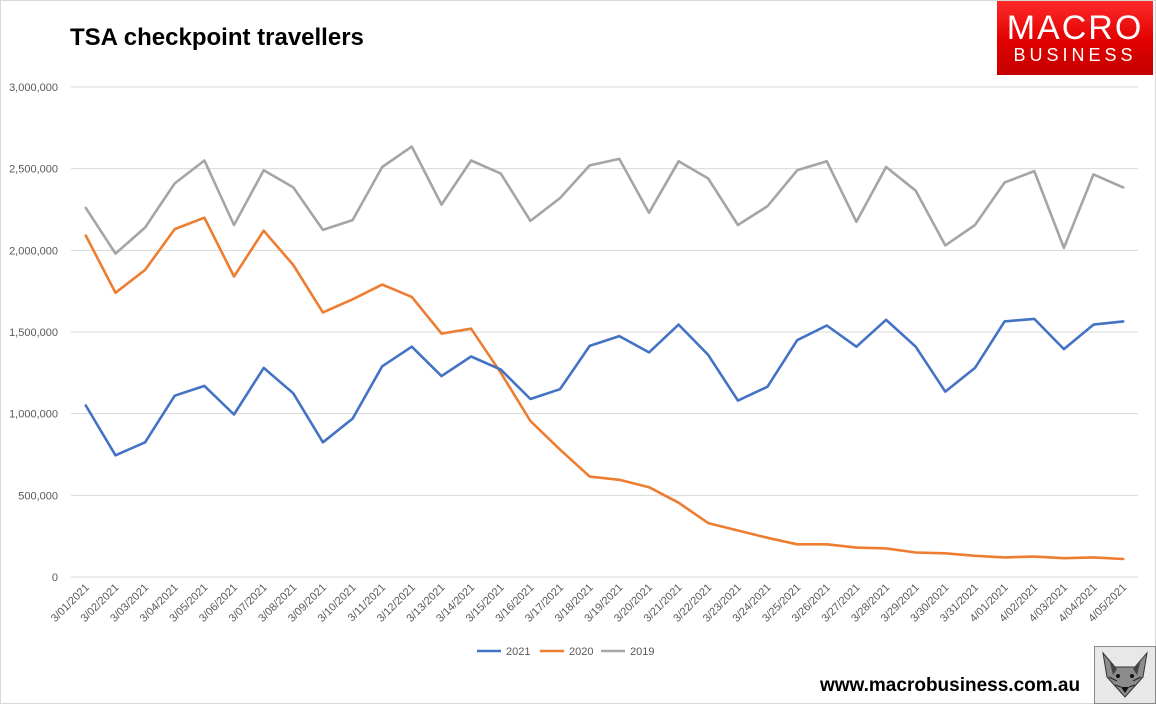  What do you see at coordinates (950, 685) in the screenshot?
I see `website-footer: www.macrobusiness.com.au` at bounding box center [950, 685].